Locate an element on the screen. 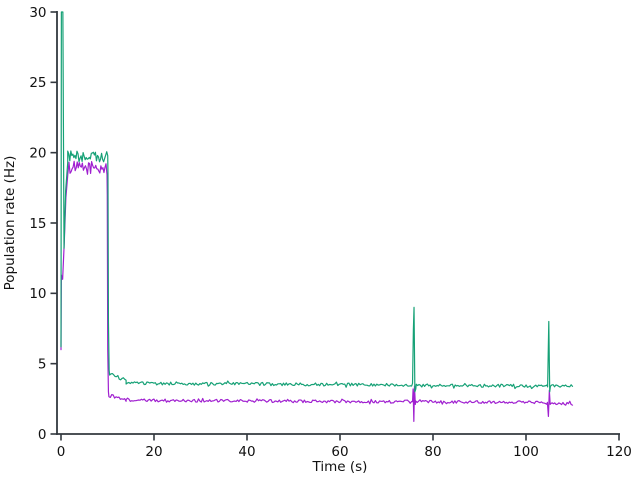 The height and width of the screenshot is (480, 640). y-tick-label: 30 is located at coordinates (37, 13).